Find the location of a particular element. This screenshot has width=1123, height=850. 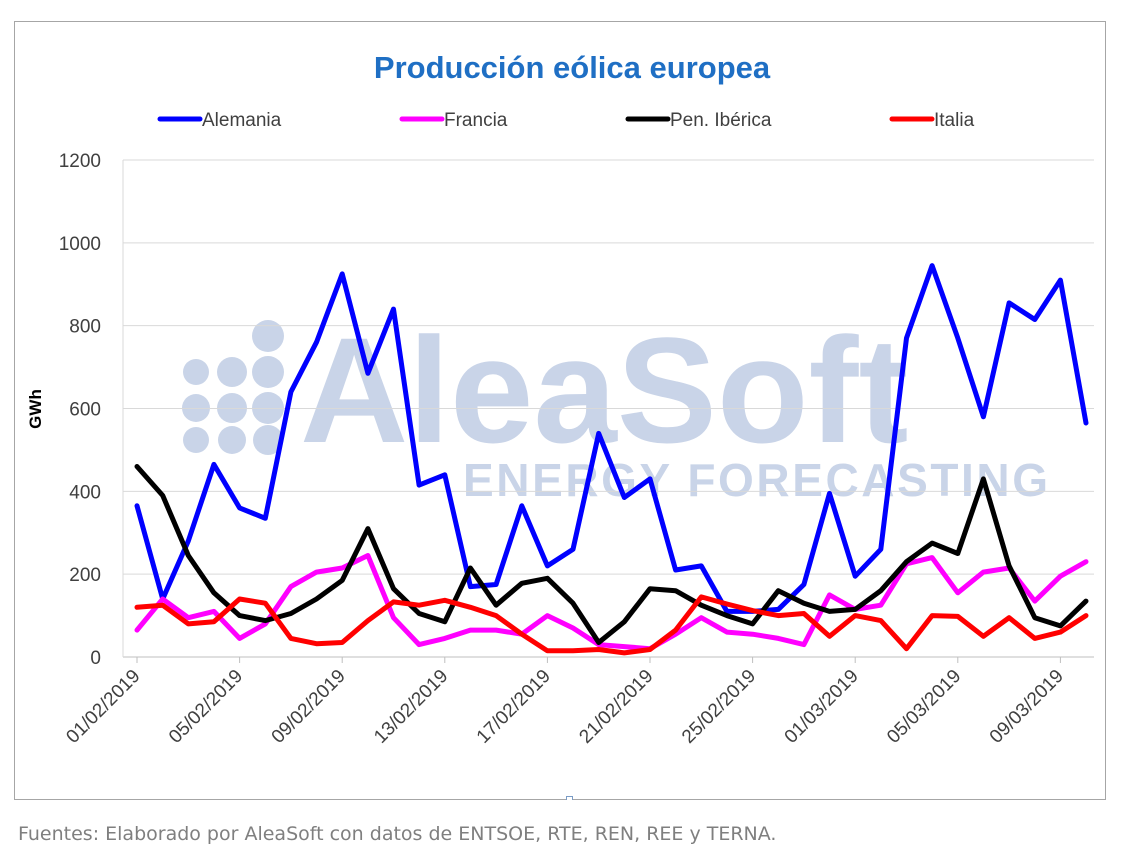

legend-item: Pen. Ibérica is located at coordinates (698, 120).